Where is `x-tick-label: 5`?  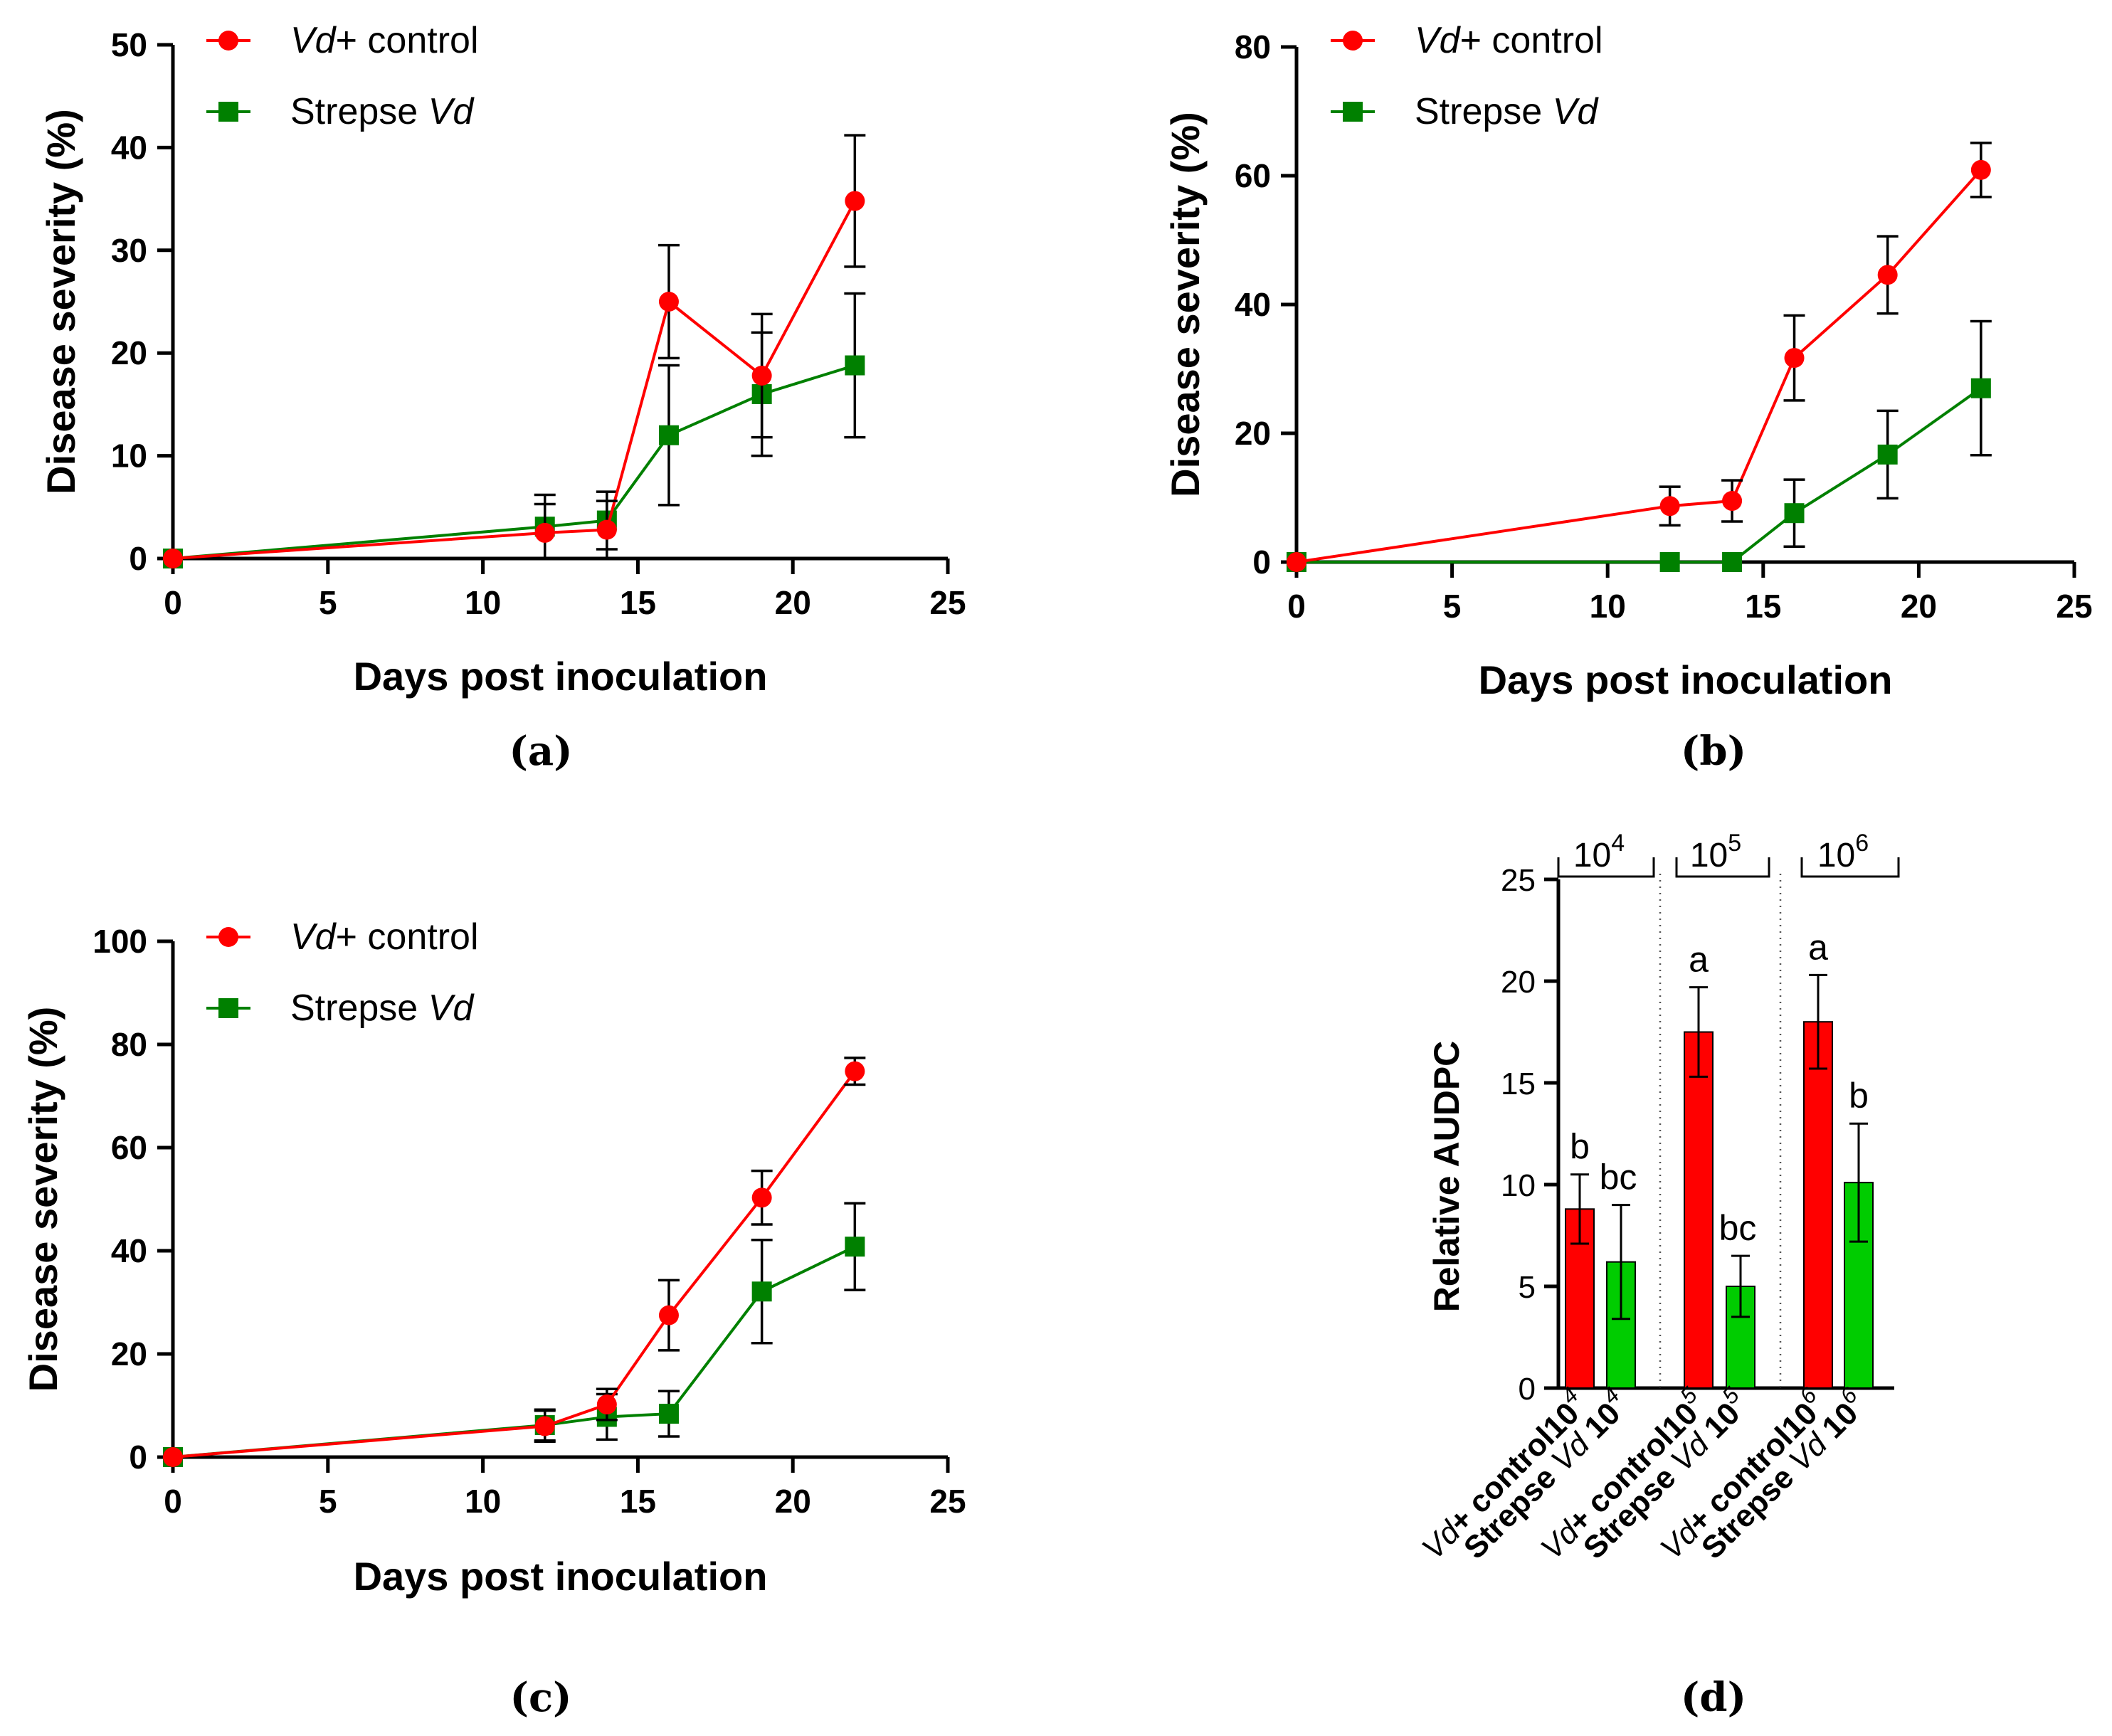 x-tick-label: 5 is located at coordinates (328, 1502).